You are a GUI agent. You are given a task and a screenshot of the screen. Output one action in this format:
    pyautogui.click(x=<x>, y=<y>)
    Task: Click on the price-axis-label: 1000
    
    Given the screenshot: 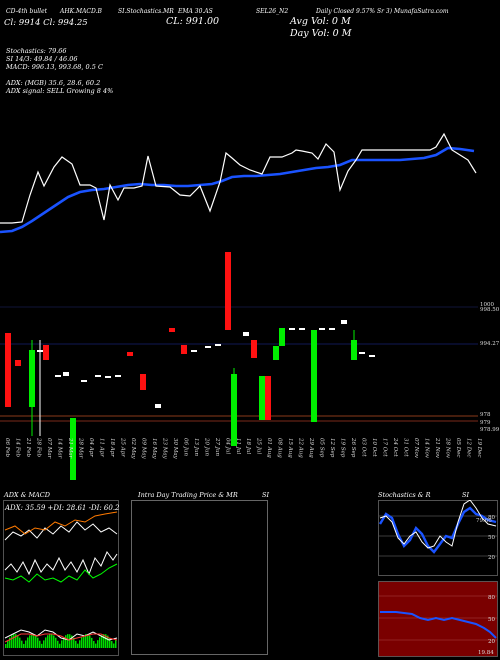 What is the action you would take?
    pyautogui.click(x=487, y=305)
    